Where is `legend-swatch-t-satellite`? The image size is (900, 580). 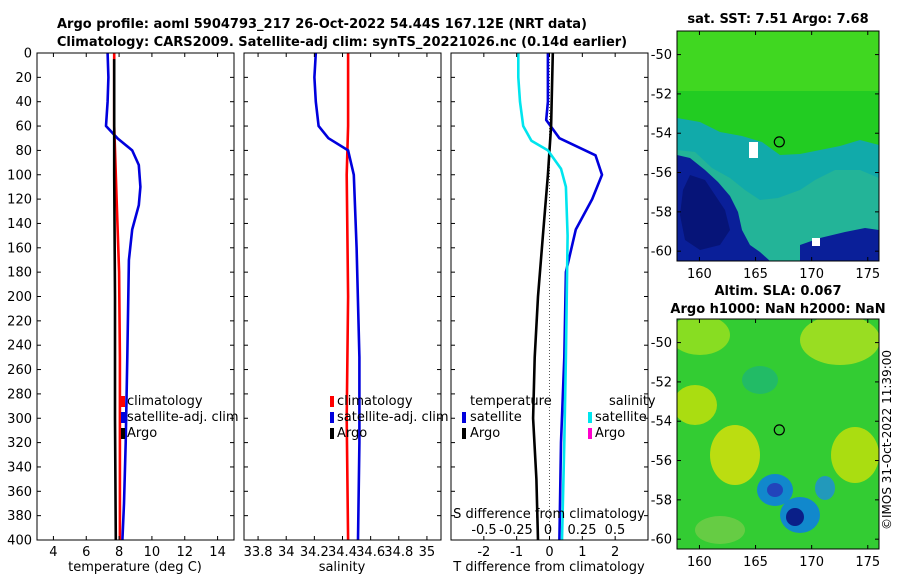
legend-swatch-t-satellite is located at coordinates (464, 417).